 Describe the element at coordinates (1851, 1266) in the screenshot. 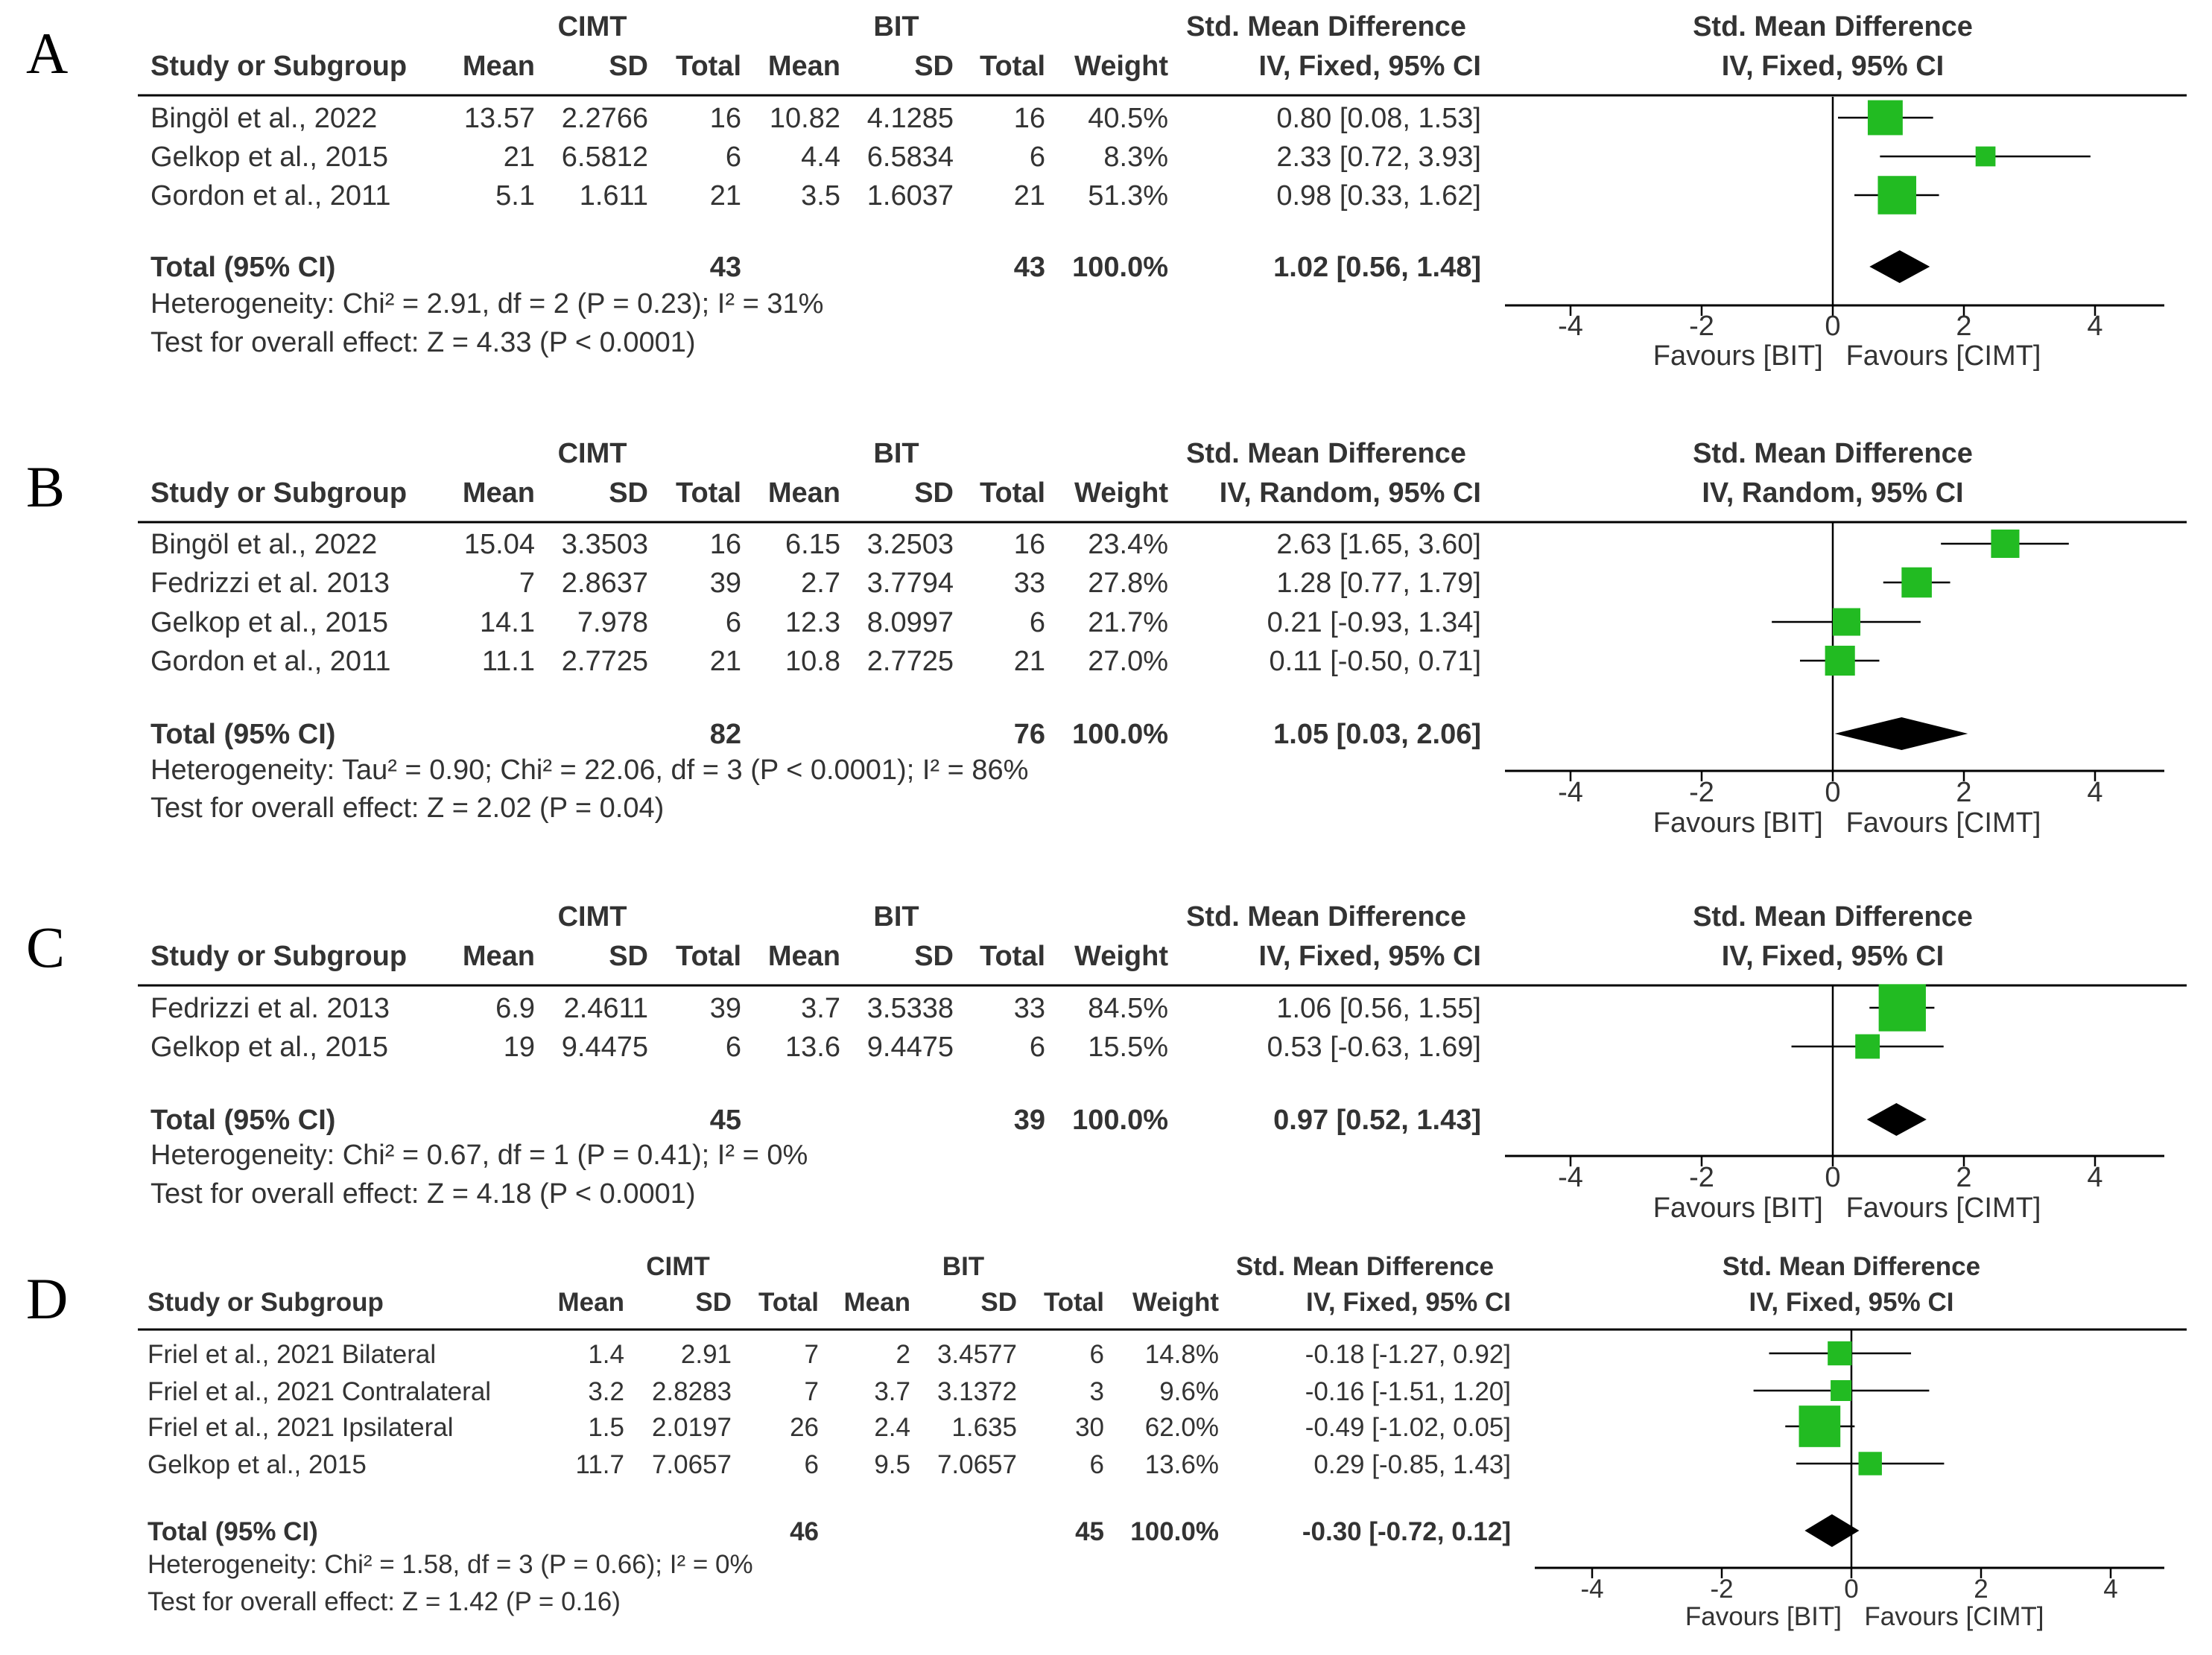

I see `plot-effect-header: Std. Mean Difference` at that location.